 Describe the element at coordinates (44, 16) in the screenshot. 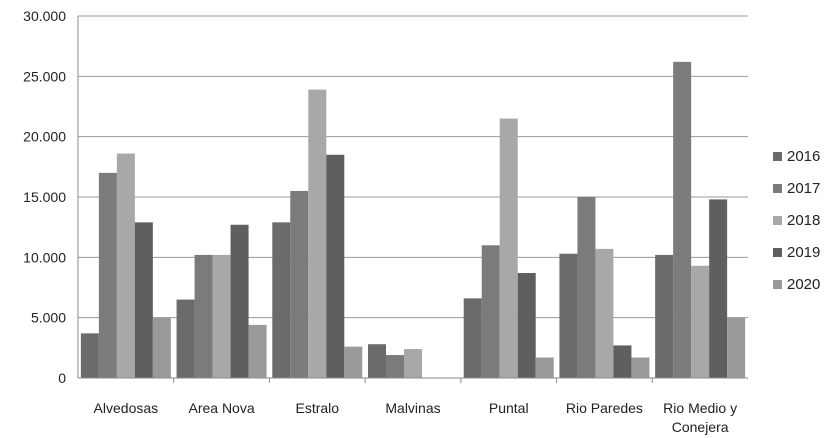

I see `y-tick-label: 30.000` at that location.